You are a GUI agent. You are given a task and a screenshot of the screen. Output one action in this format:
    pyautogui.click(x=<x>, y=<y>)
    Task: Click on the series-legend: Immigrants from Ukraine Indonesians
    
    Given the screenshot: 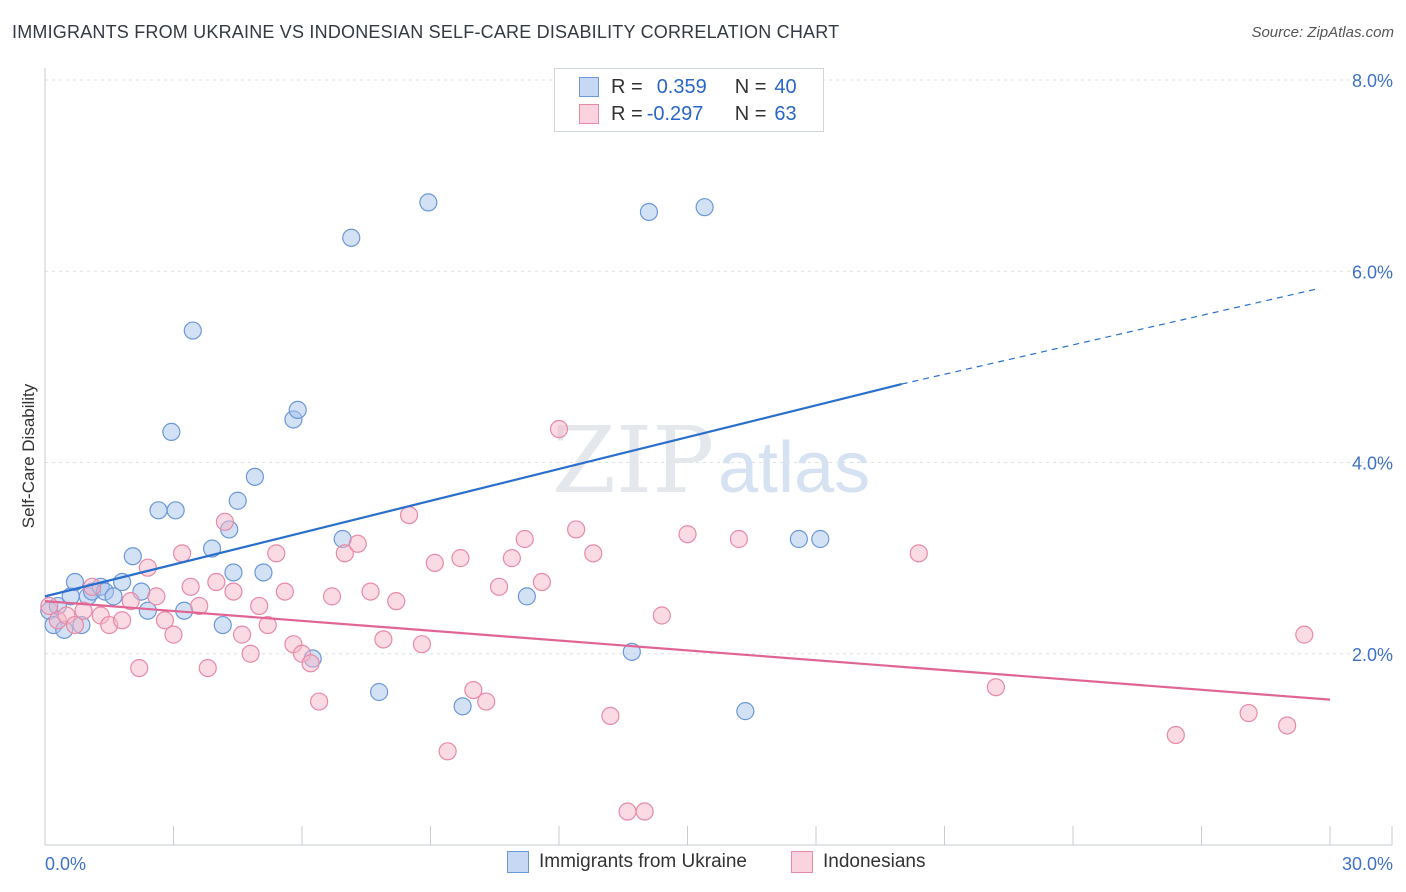 What is the action you would take?
    pyautogui.click(x=703, y=864)
    